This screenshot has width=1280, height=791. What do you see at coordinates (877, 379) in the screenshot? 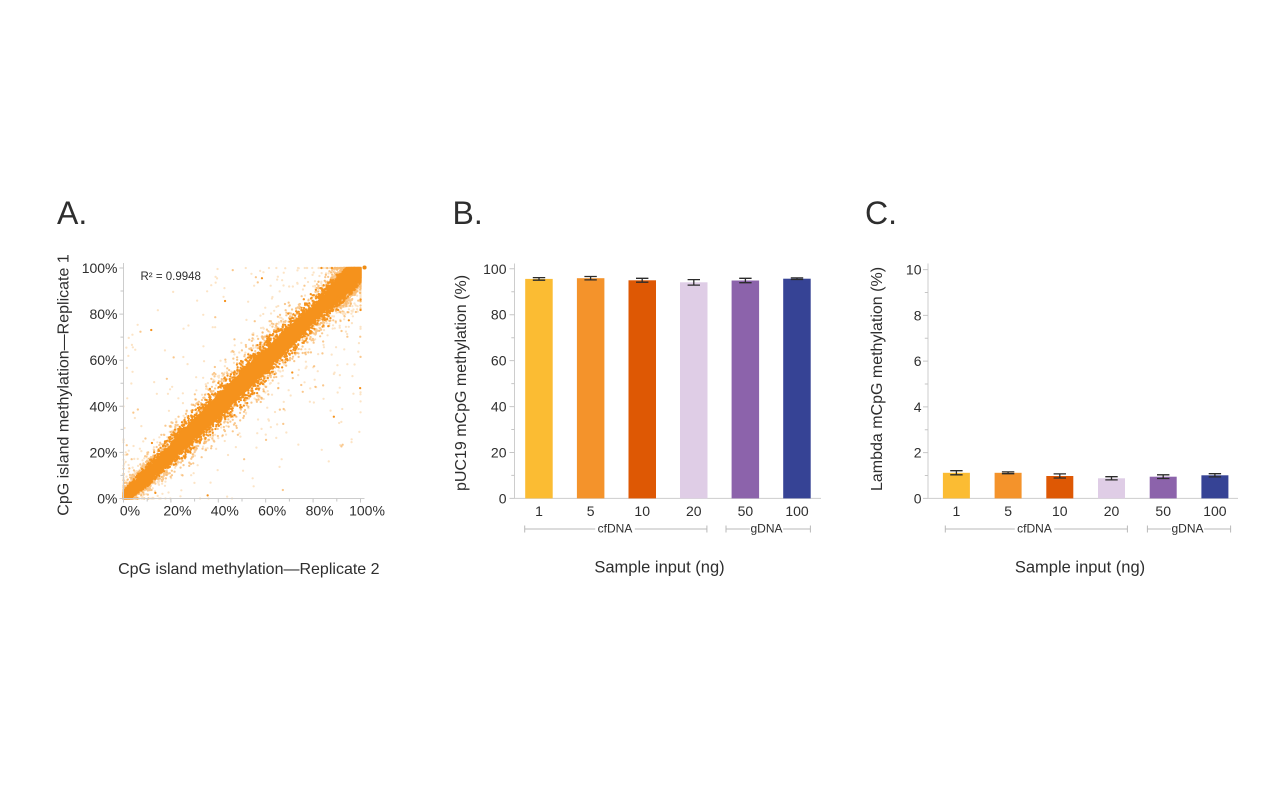
I see `svg-text: Lambda mCpG methylation (%)` at bounding box center [877, 379].